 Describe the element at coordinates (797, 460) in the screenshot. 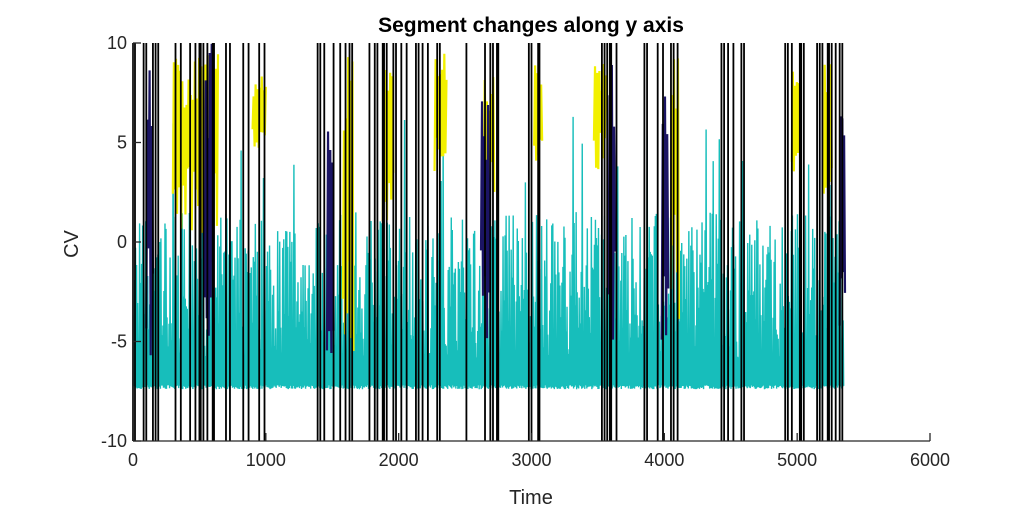

I see `x-tick-label-5: 5000` at that location.